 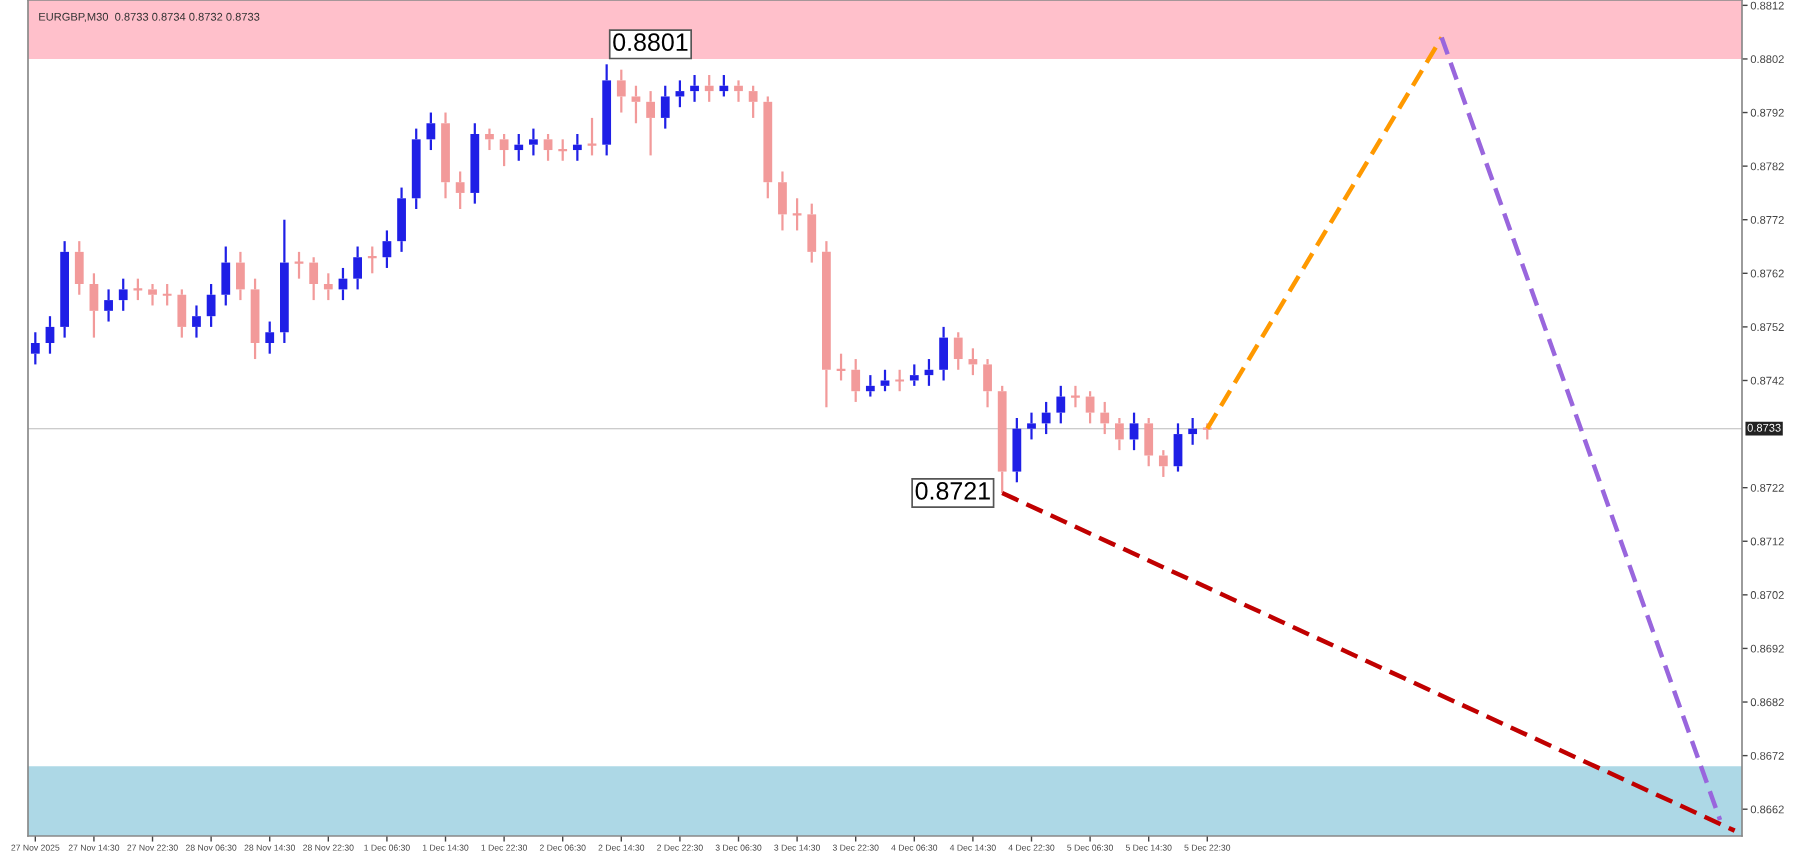 What do you see at coordinates (952, 491) in the screenshot?
I see `annotation: 0.8721` at bounding box center [952, 491].